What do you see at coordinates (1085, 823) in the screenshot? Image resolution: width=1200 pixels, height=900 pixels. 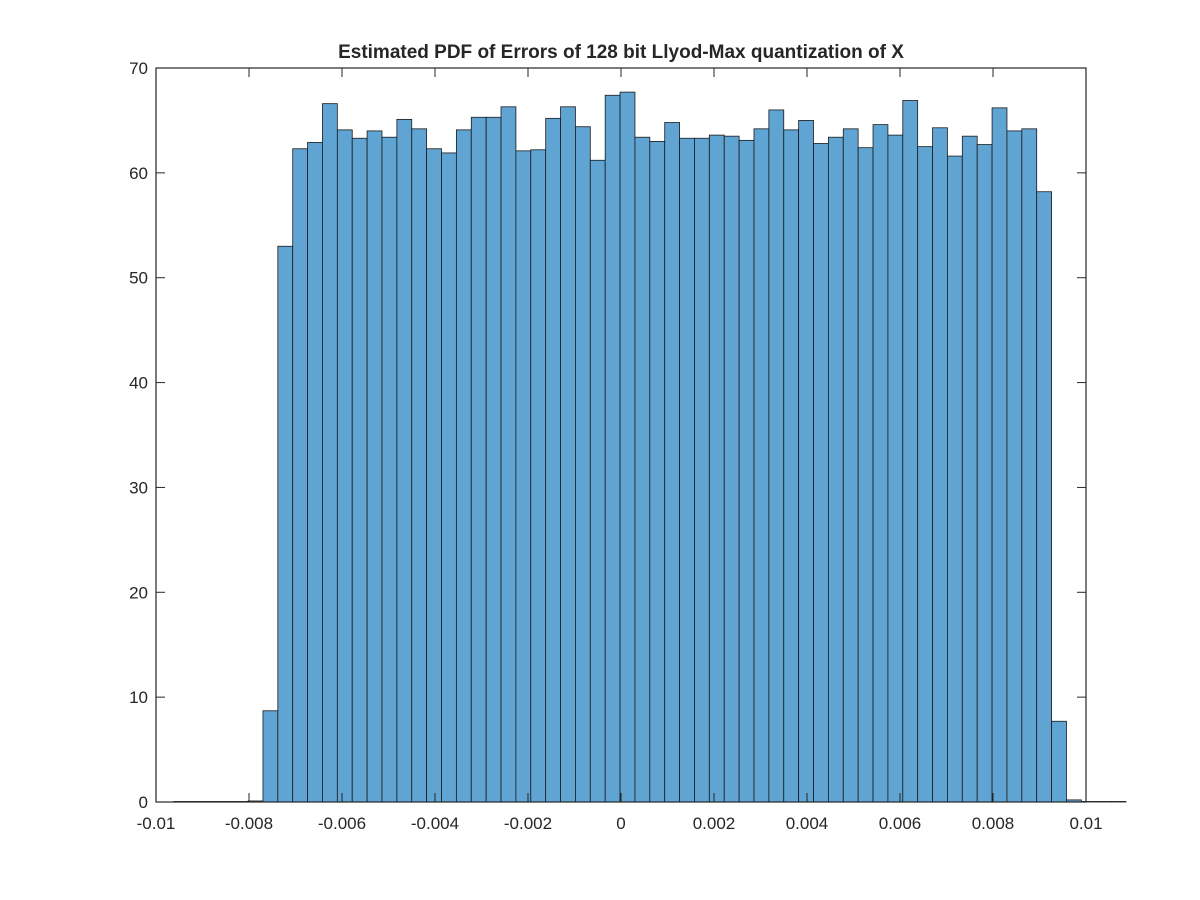 I see `x-tick-label: 0.01` at bounding box center [1085, 823].